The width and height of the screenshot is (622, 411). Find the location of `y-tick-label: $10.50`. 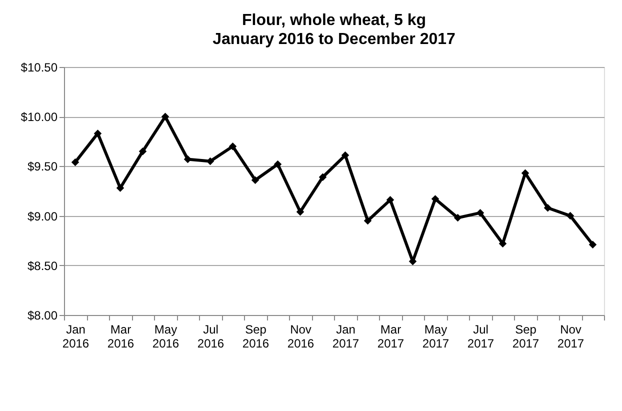

y-tick-label: $10.50 is located at coordinates (39, 67).